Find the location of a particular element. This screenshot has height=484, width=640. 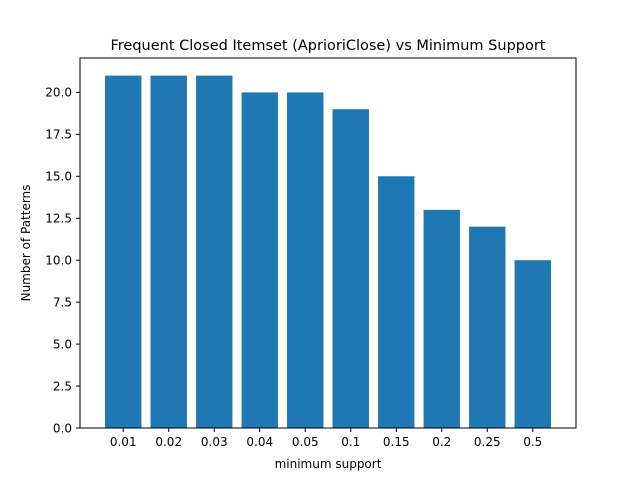

x-tick-label: 0.1 is located at coordinates (350, 442).